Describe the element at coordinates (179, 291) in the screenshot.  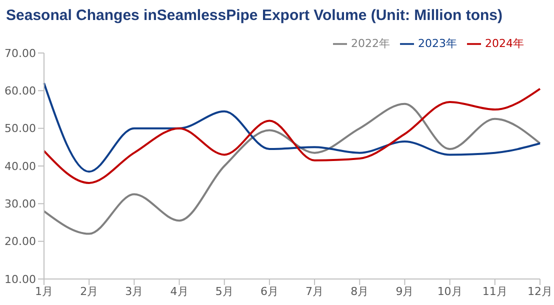
I see `x-tick-label: 4月` at that location.